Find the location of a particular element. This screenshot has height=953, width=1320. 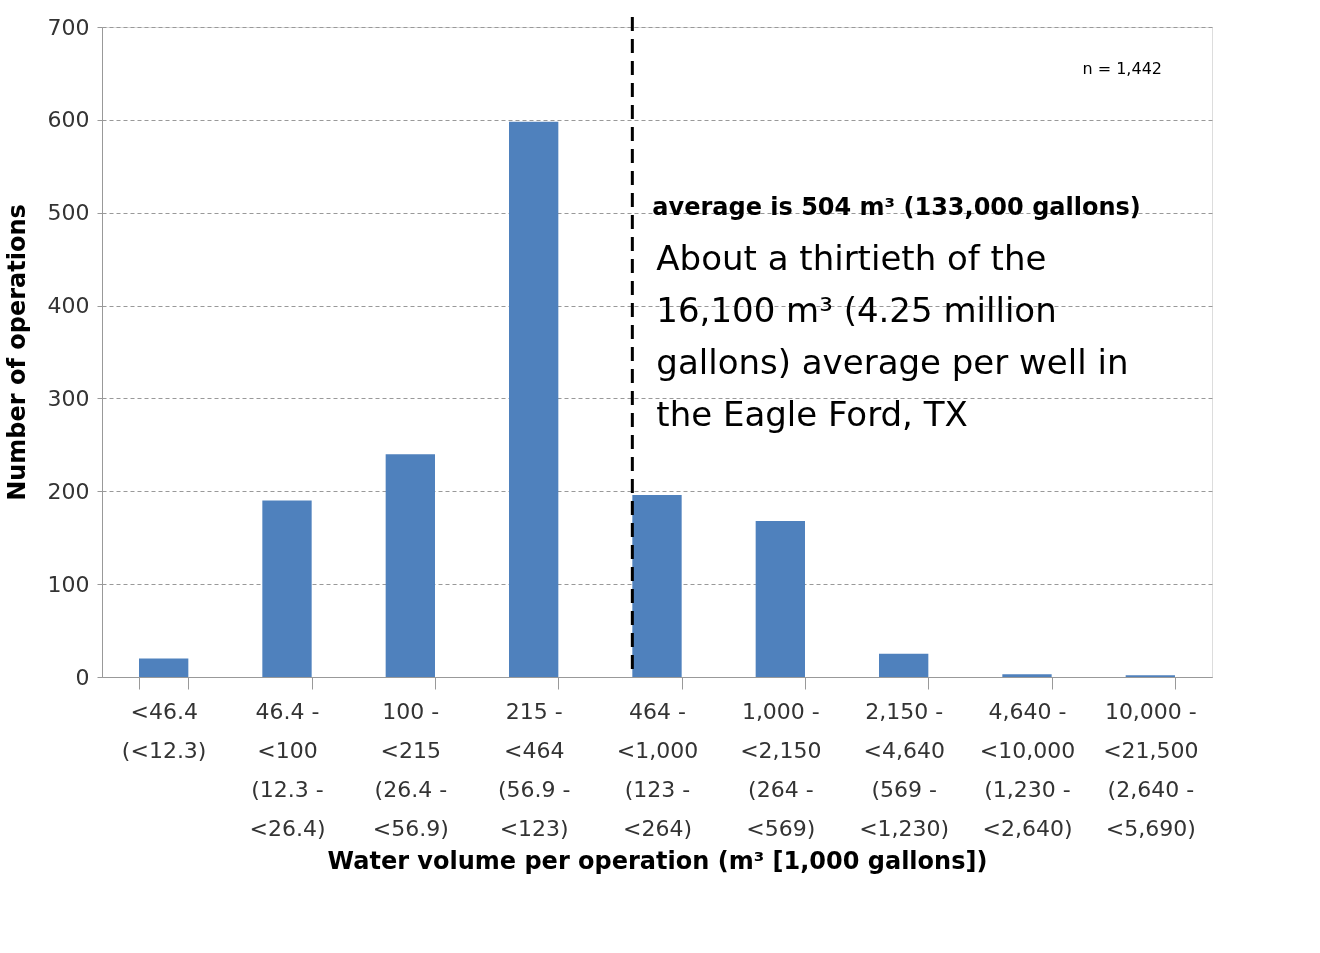

ref-line-label: average is 504 m³ (133,000 gallons) is located at coordinates (896, 207).